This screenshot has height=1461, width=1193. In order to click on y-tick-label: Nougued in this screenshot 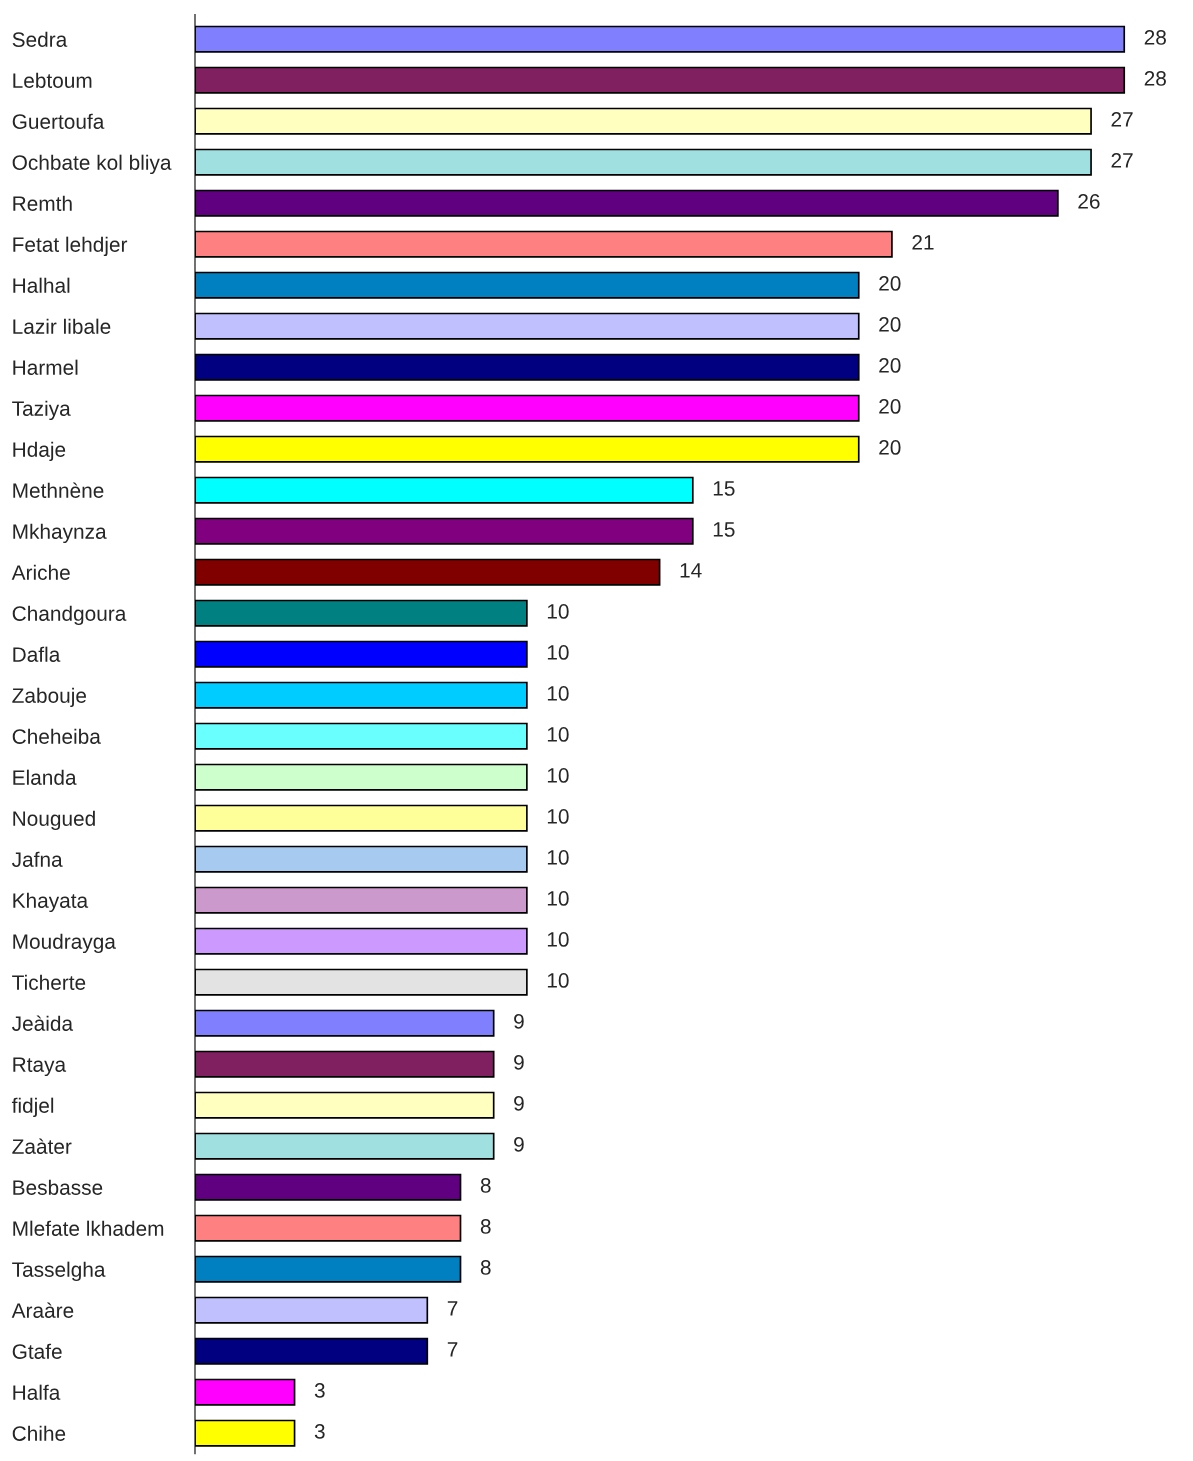, I will do `click(54, 820)`.